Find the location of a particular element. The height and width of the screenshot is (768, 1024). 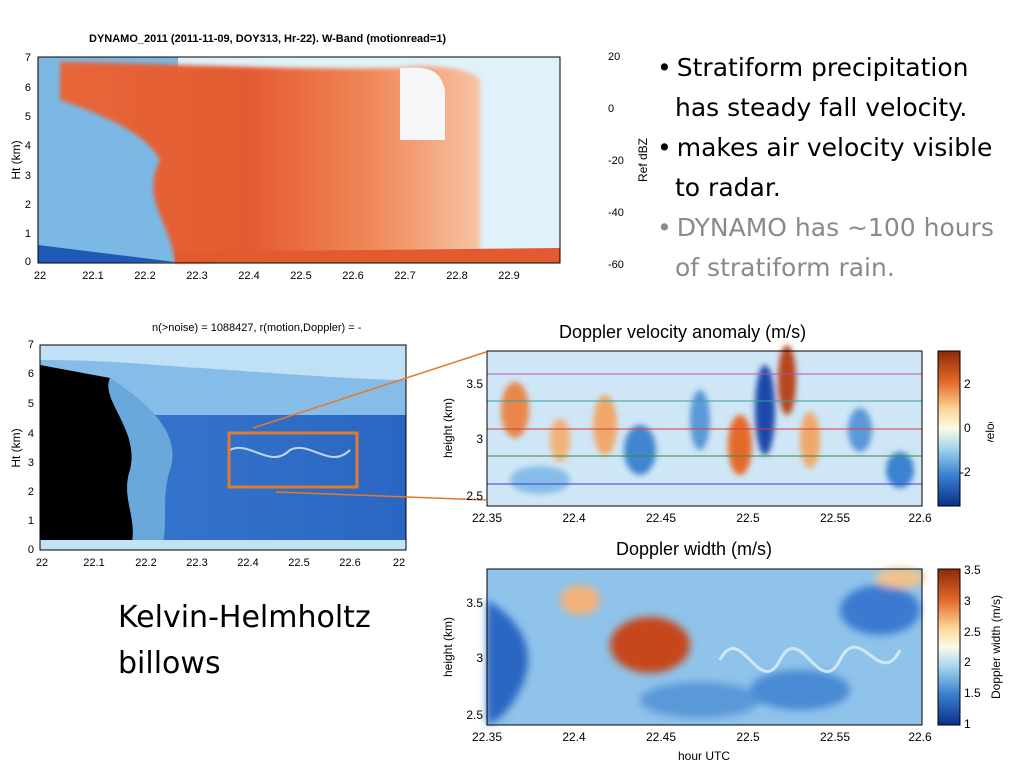

velocity-xticks: 22.35 22.4 22.45 22.5 22.55 22.6 is located at coordinates (702, 518).